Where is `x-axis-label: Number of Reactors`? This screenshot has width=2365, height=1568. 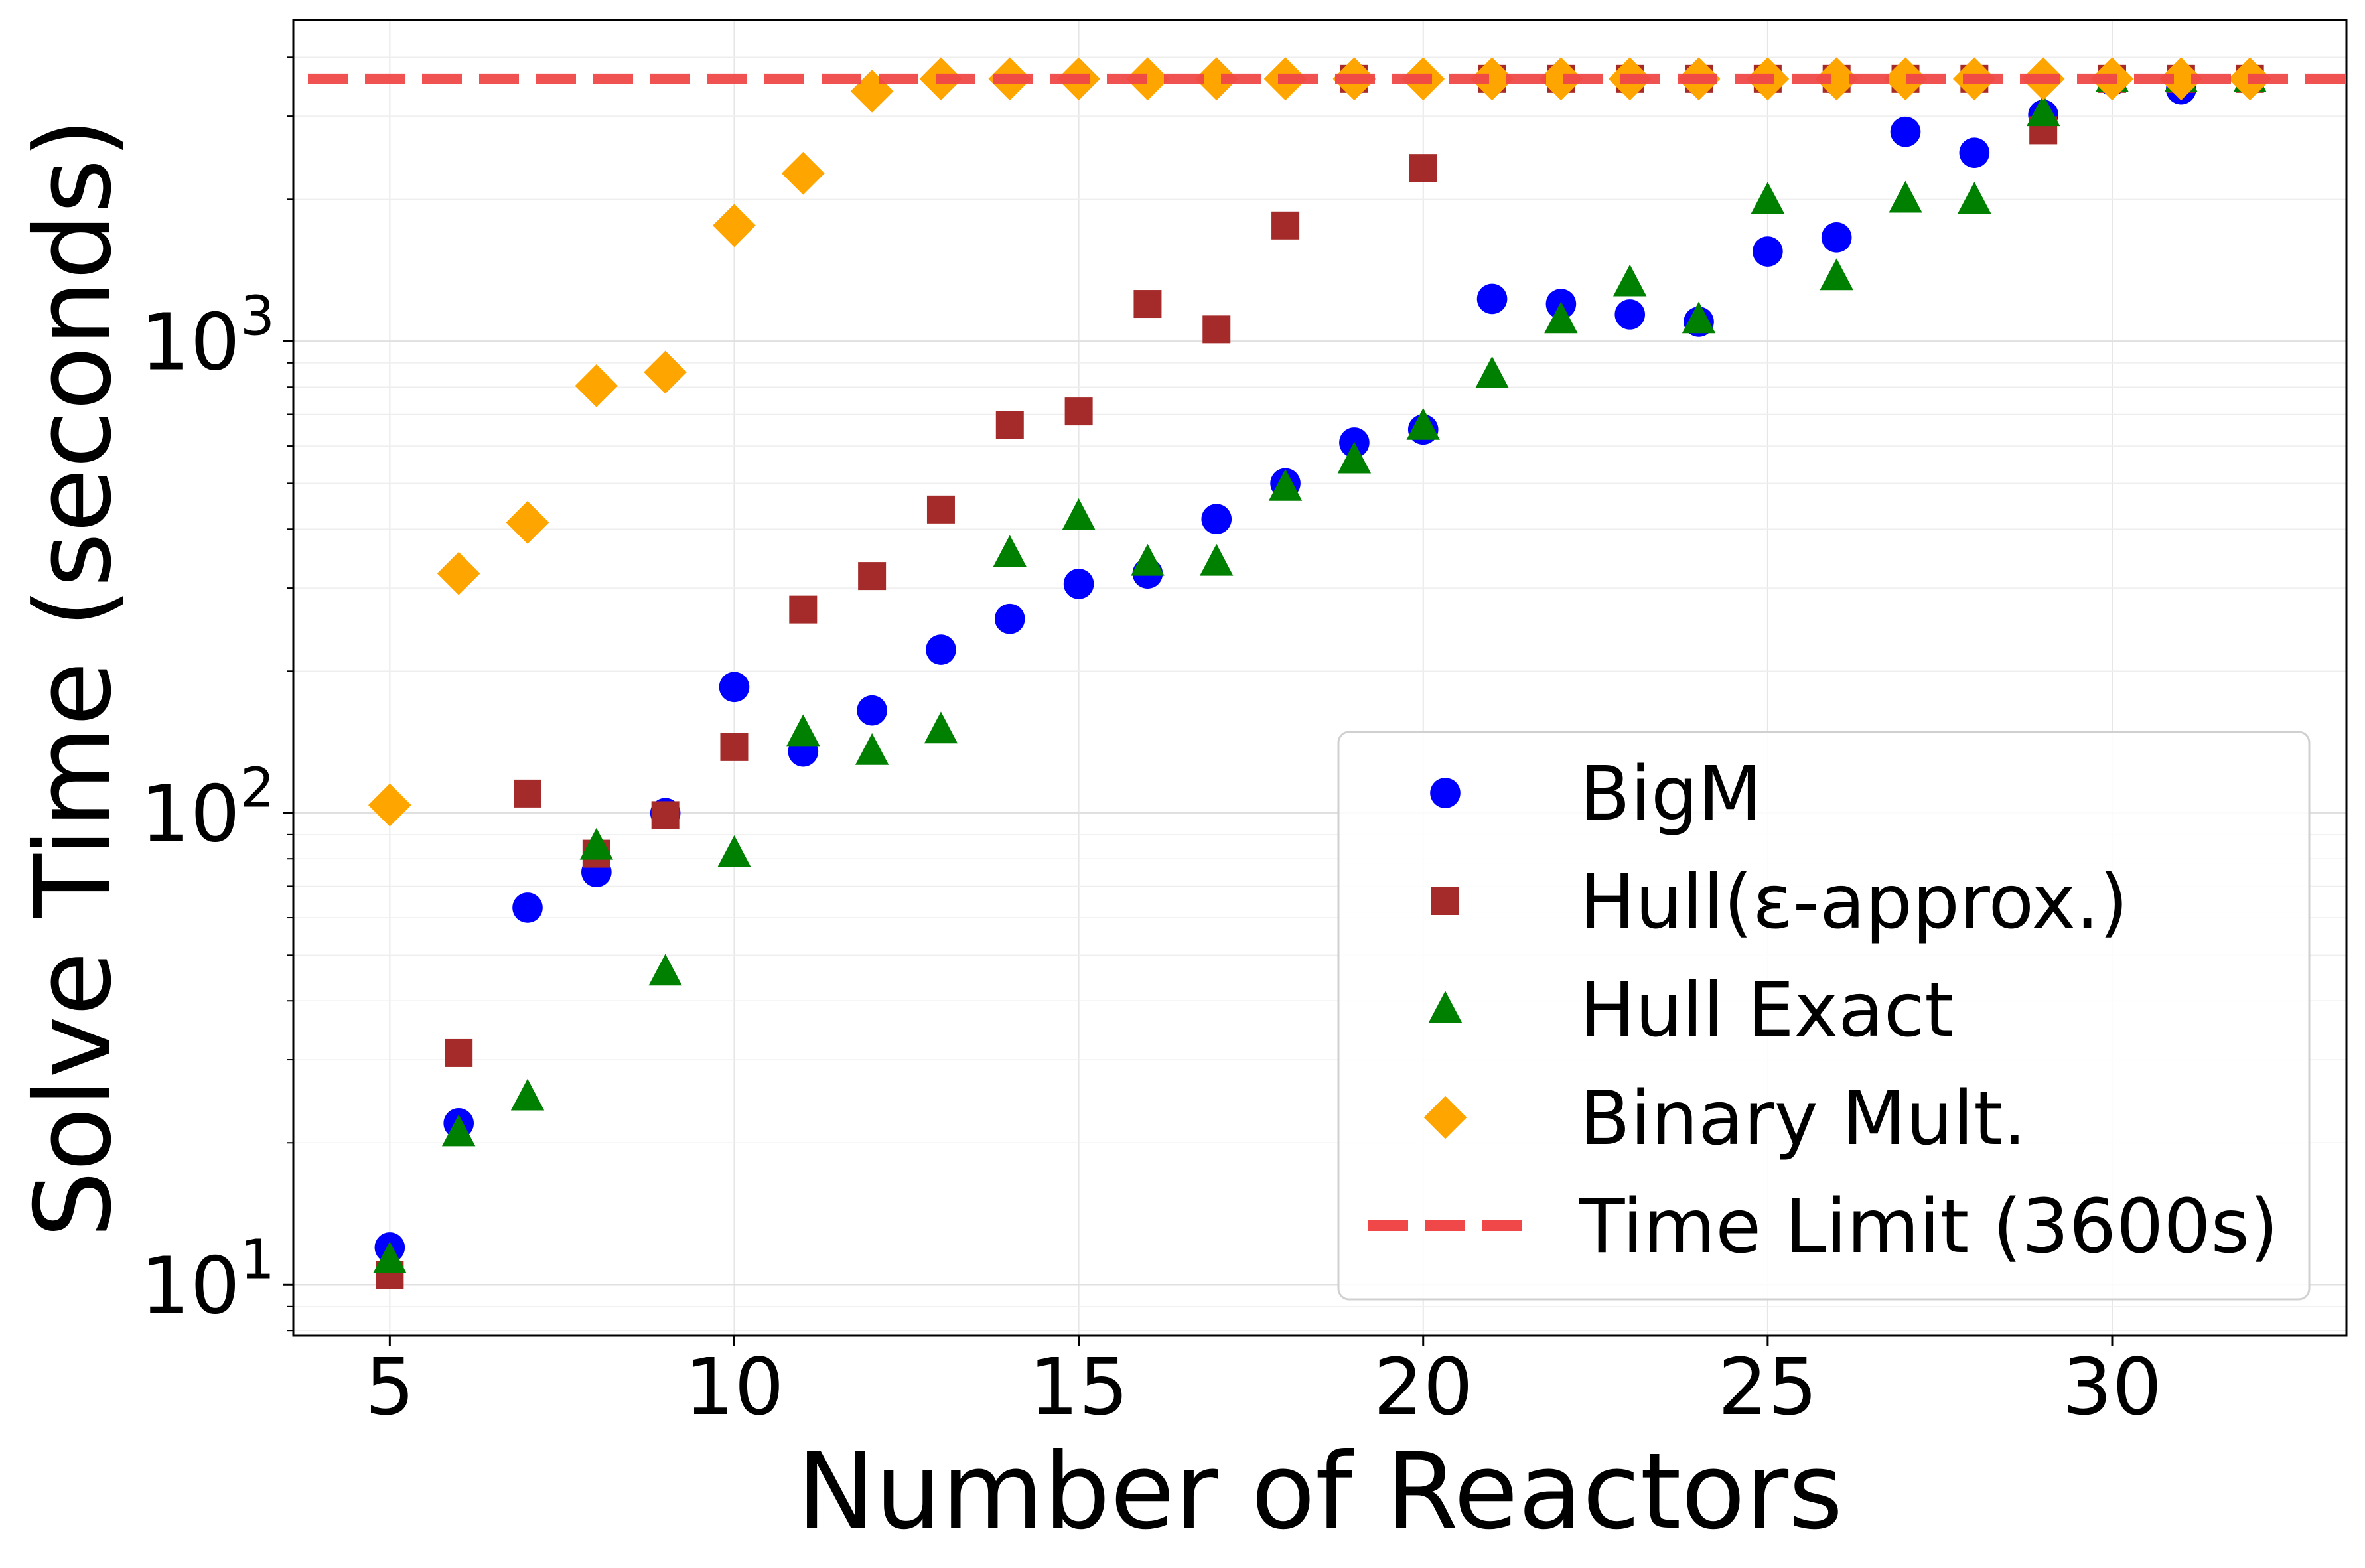
x-axis-label: Number of Reactors is located at coordinates (1320, 1492).